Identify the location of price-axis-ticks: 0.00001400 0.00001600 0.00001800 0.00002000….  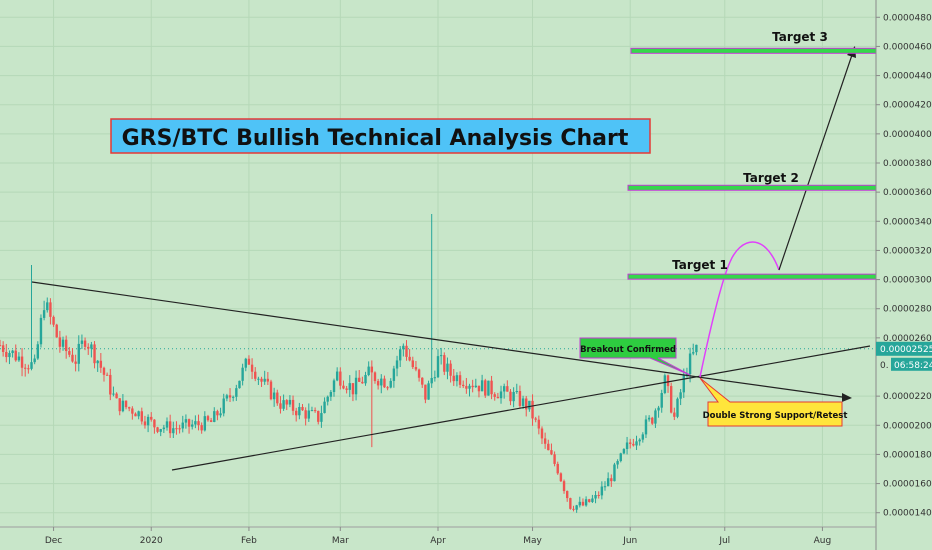
(904, 266).